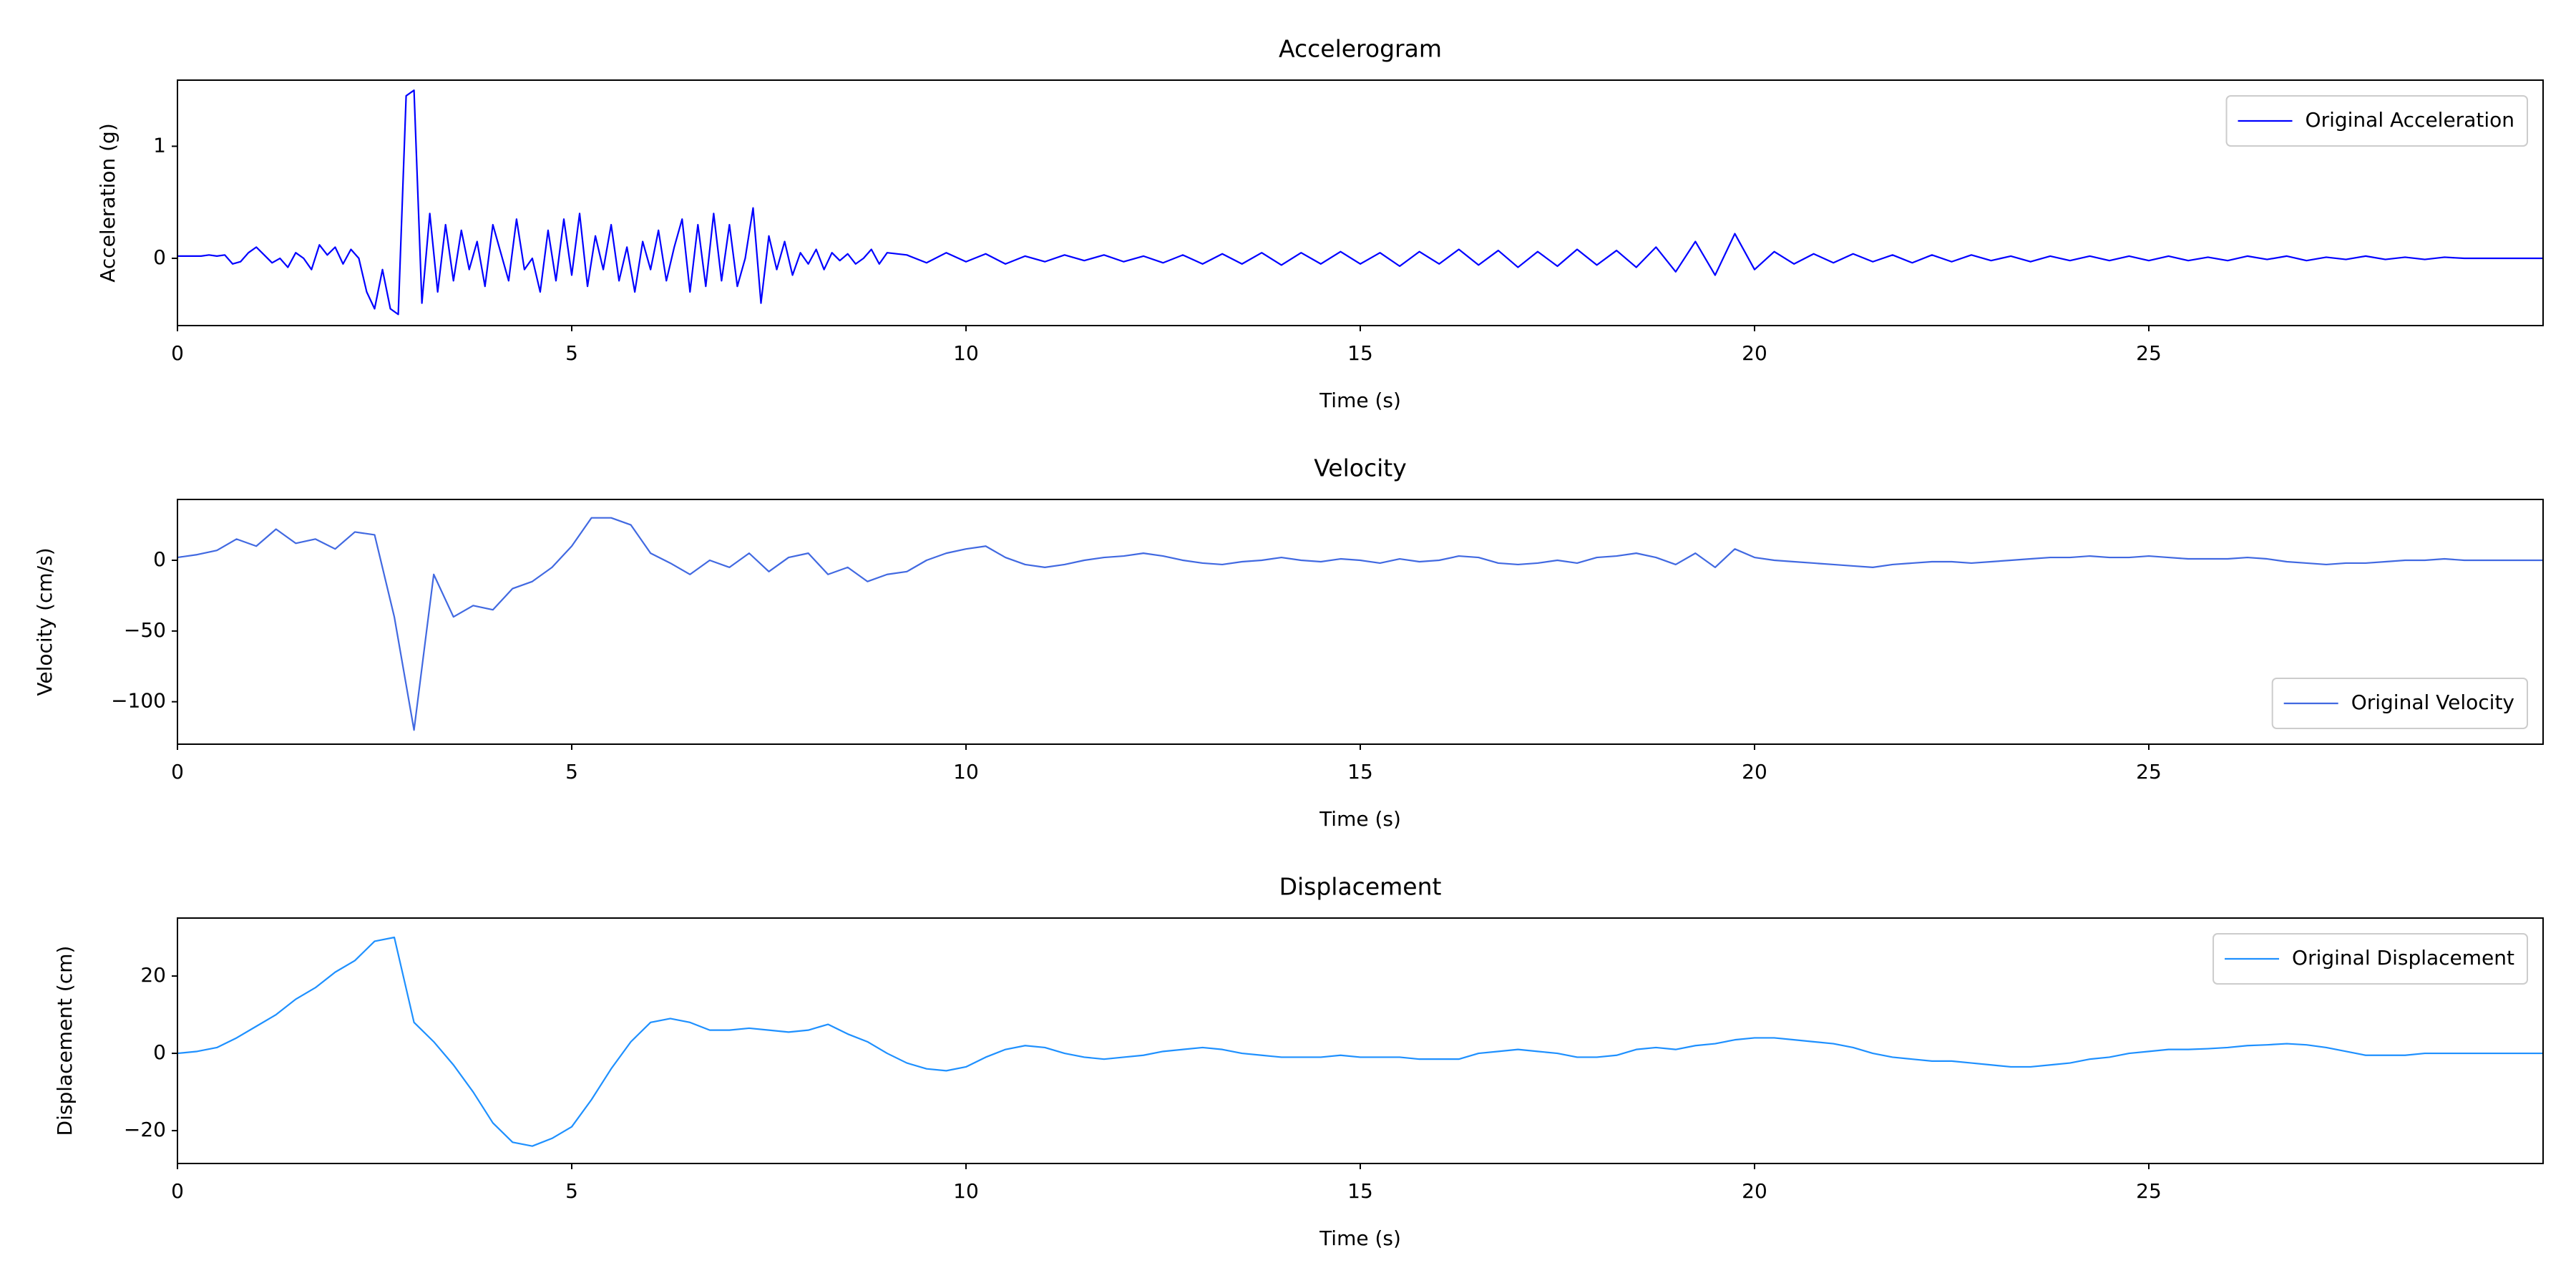  I want to click on y-tick-label: 20, so click(153, 975).